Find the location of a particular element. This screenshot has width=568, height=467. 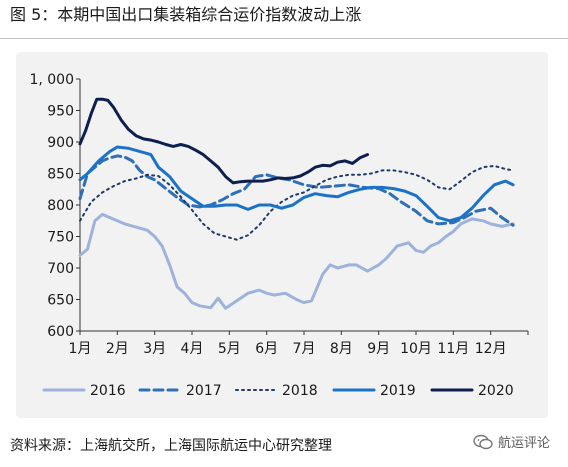

y-tick-label: 750 is located at coordinates (60, 238).